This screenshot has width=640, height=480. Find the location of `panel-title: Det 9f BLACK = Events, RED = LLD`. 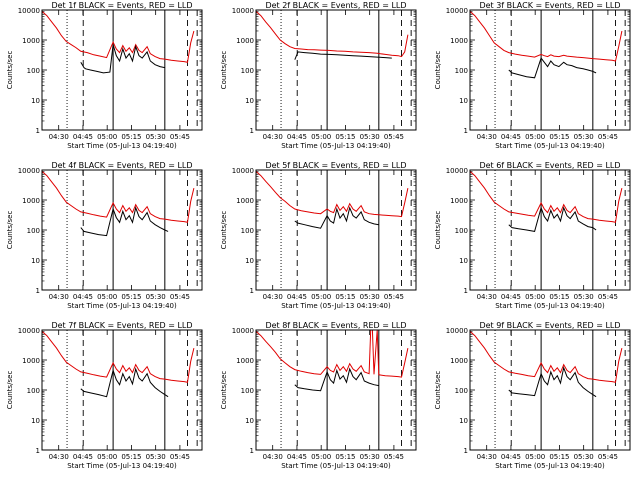

panel-title: Det 9f BLACK = Events, RED = LLD is located at coordinates (549, 325).